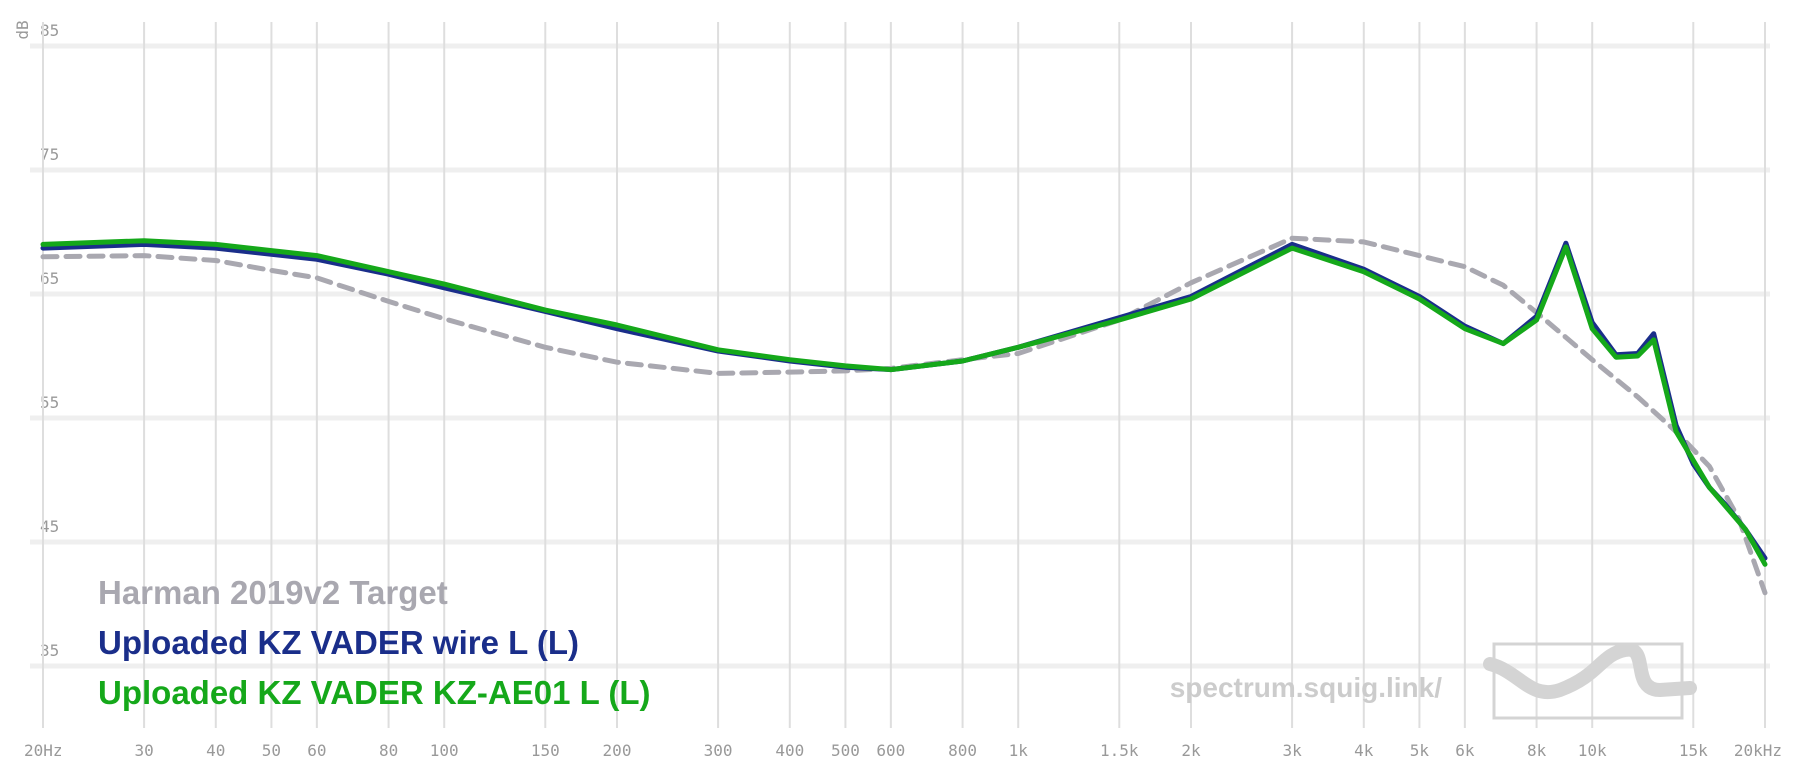 The image size is (1800, 779). I want to click on x-tick-label: 80, so click(388, 750).